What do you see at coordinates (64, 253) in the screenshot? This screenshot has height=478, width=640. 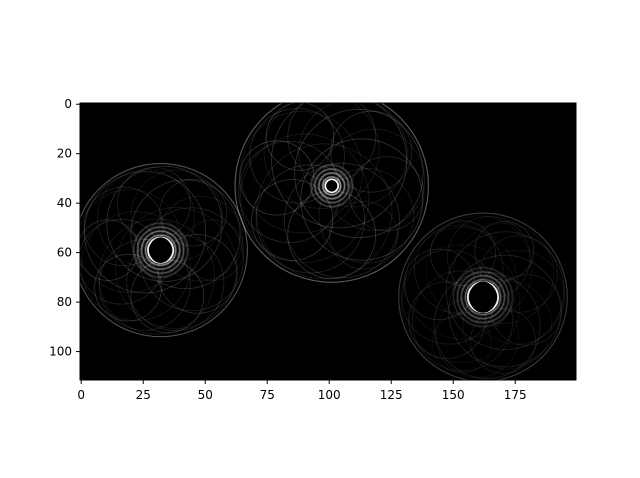 I see `y-tick-label: 60` at bounding box center [64, 253].